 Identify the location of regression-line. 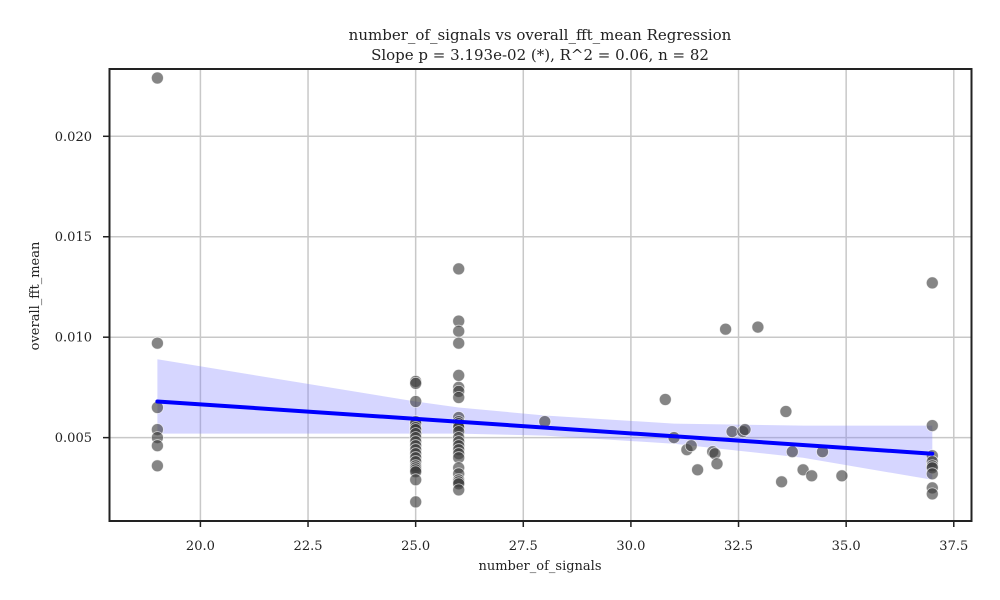
(545, 427).